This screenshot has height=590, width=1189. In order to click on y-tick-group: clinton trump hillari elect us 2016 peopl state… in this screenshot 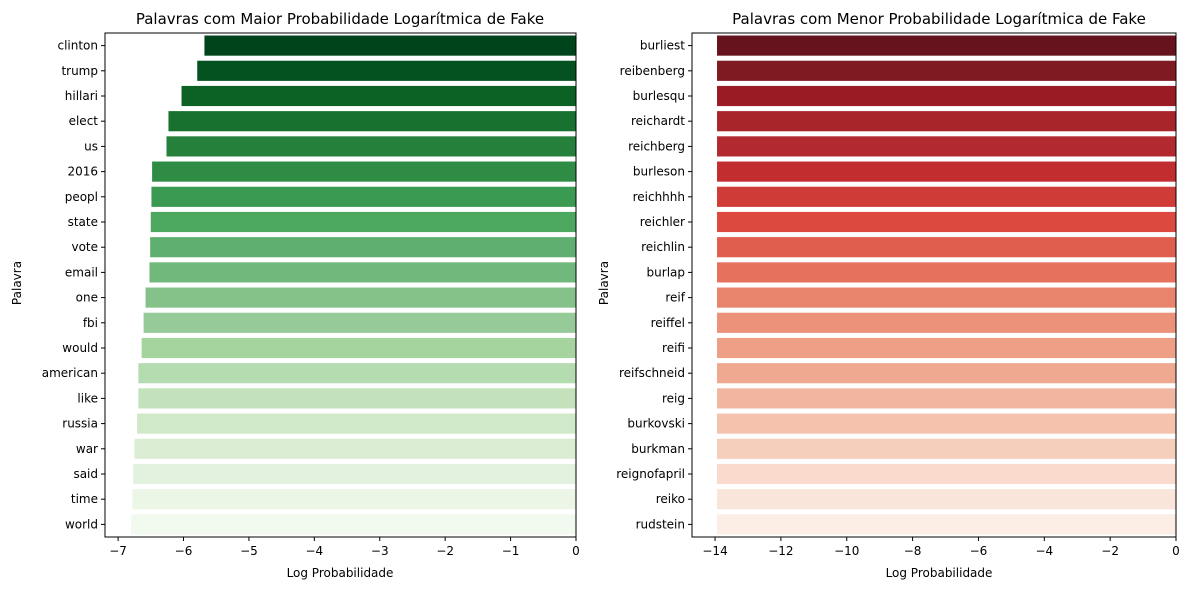, I will do `click(73, 285)`.